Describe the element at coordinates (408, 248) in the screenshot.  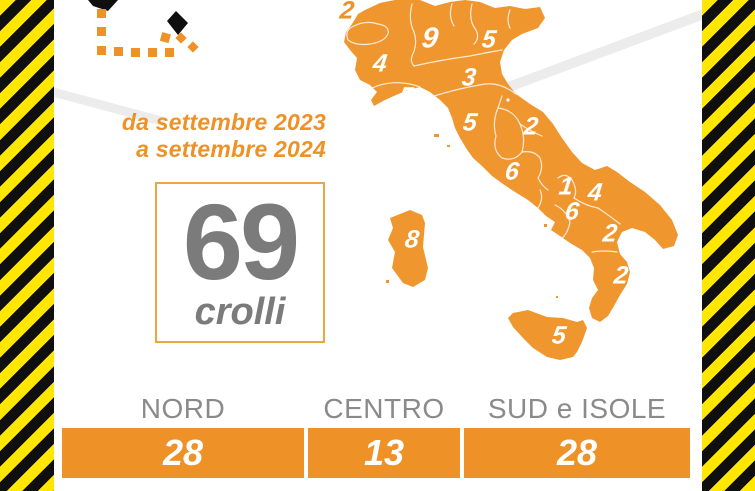
I see `sardegna-shape` at that location.